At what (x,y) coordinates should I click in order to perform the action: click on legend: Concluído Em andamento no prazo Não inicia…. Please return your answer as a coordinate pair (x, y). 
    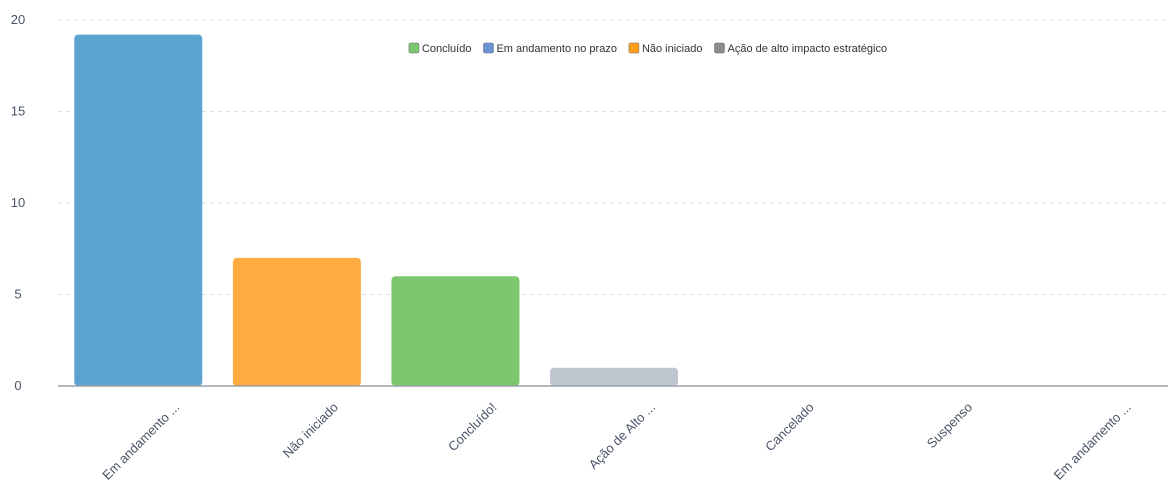
    Looking at the image, I should click on (647, 48).